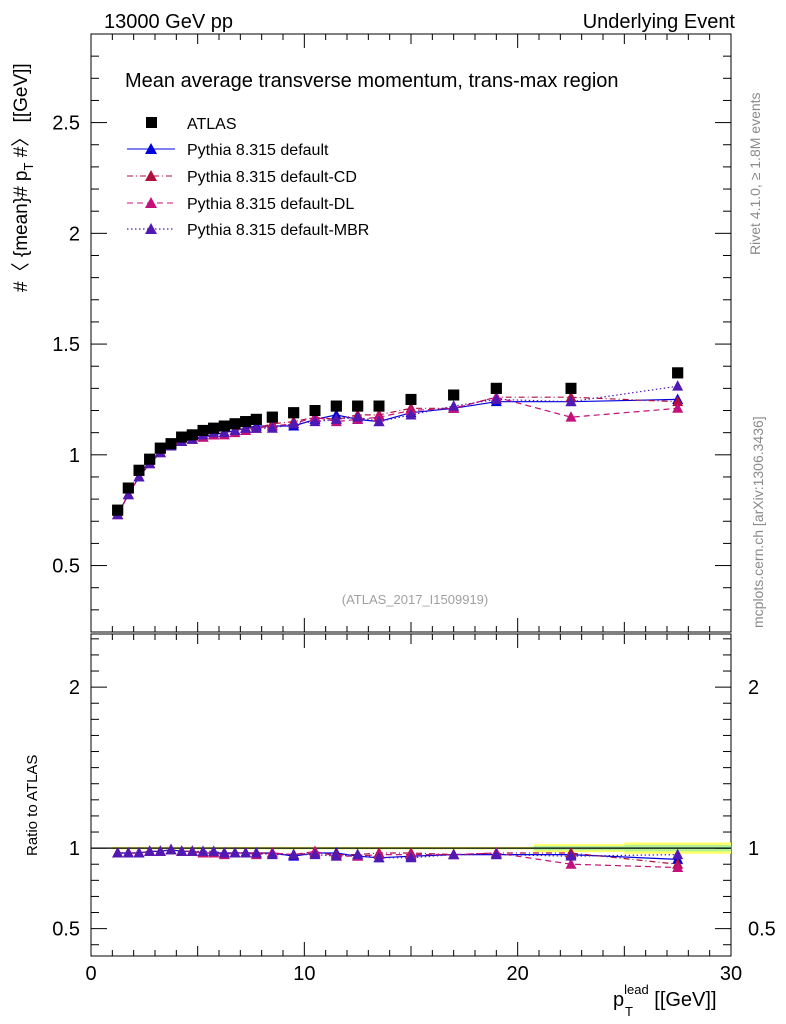 The height and width of the screenshot is (1024, 786). What do you see at coordinates (678, 401) in the screenshot?
I see `cd-point` at bounding box center [678, 401].